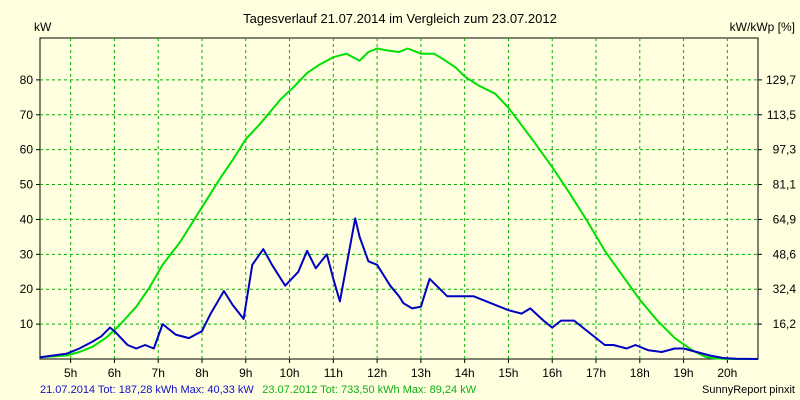 The height and width of the screenshot is (400, 800). Describe the element at coordinates (201, 373) in the screenshot. I see `x-tick-label: 8h` at that location.